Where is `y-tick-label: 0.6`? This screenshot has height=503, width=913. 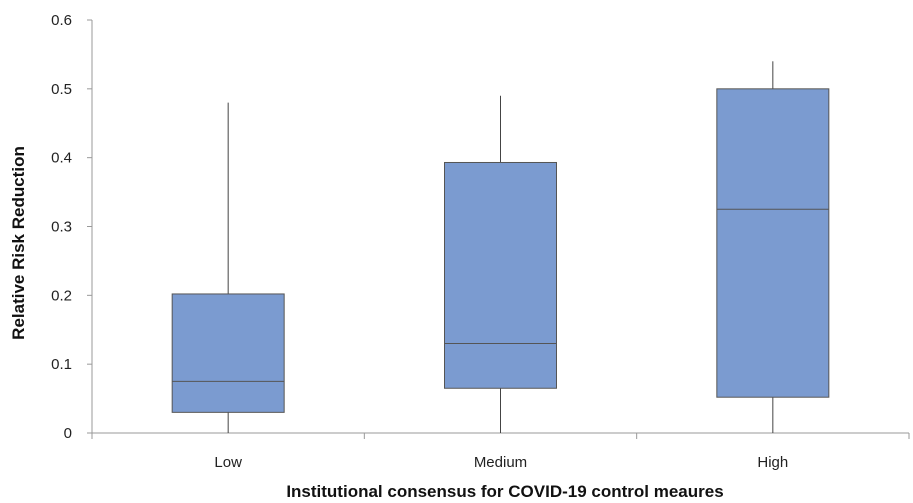
y-tick-label: 0.6 is located at coordinates (61, 20).